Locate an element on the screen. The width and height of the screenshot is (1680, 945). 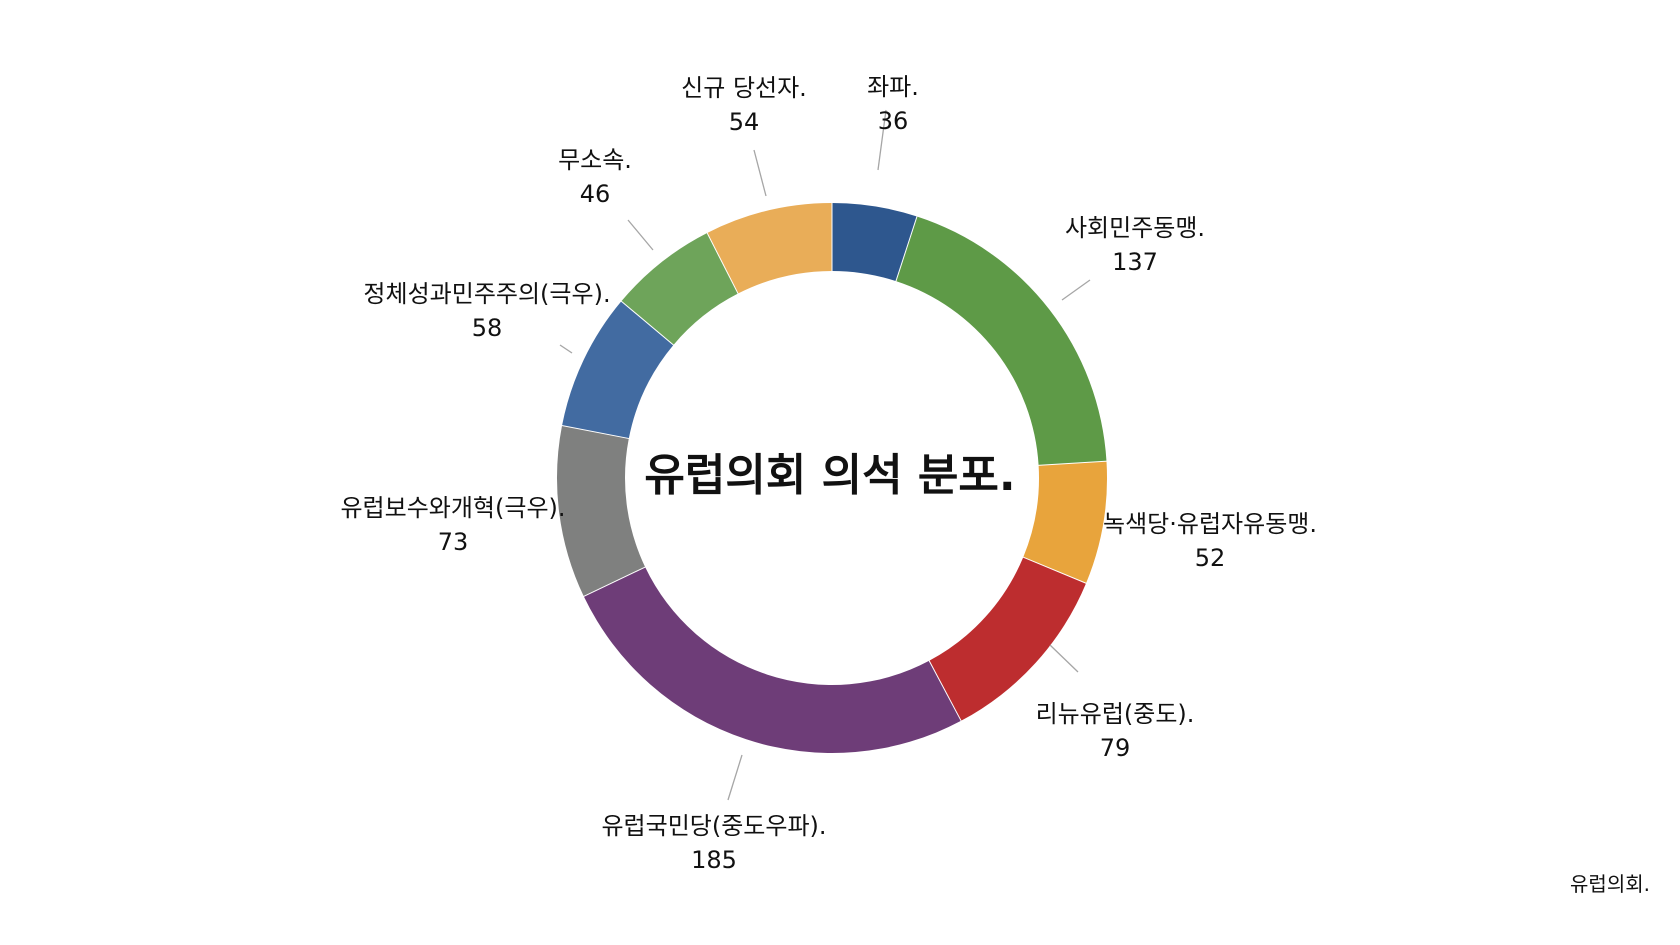
slice-label-value-6: 73 is located at coordinates (453, 542).